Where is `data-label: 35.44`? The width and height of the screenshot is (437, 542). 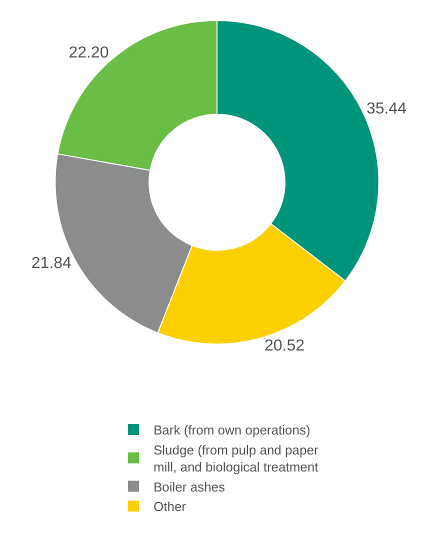
data-label: 35.44 is located at coordinates (386, 109).